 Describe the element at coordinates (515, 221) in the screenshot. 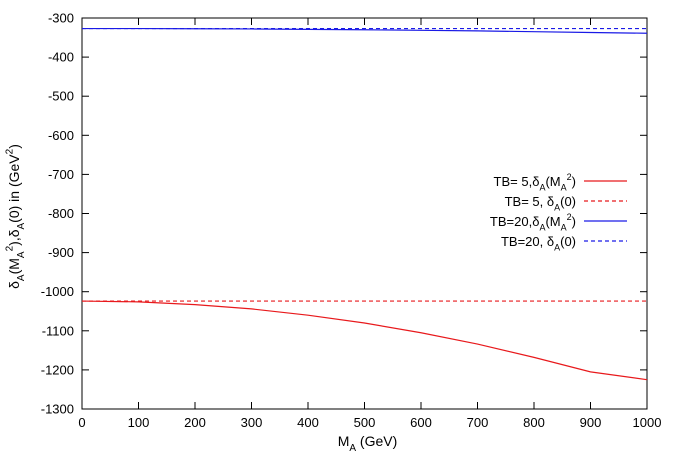

I see `text-part: TB=20,δ` at that location.